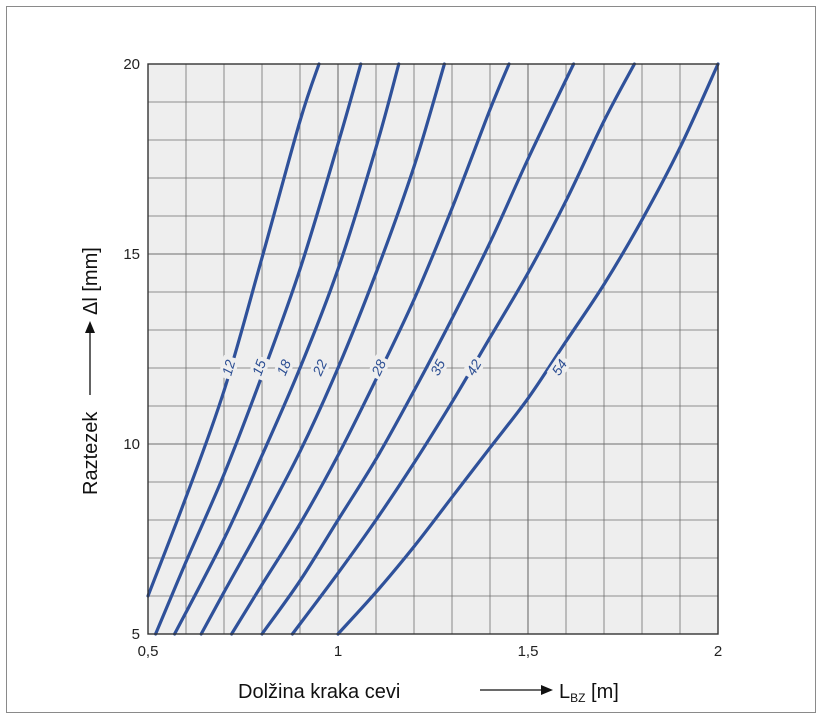 Image resolution: width=824 pixels, height=721 pixels. Describe the element at coordinates (547, 690) in the screenshot. I see `x-axis-arrow-head` at that location.